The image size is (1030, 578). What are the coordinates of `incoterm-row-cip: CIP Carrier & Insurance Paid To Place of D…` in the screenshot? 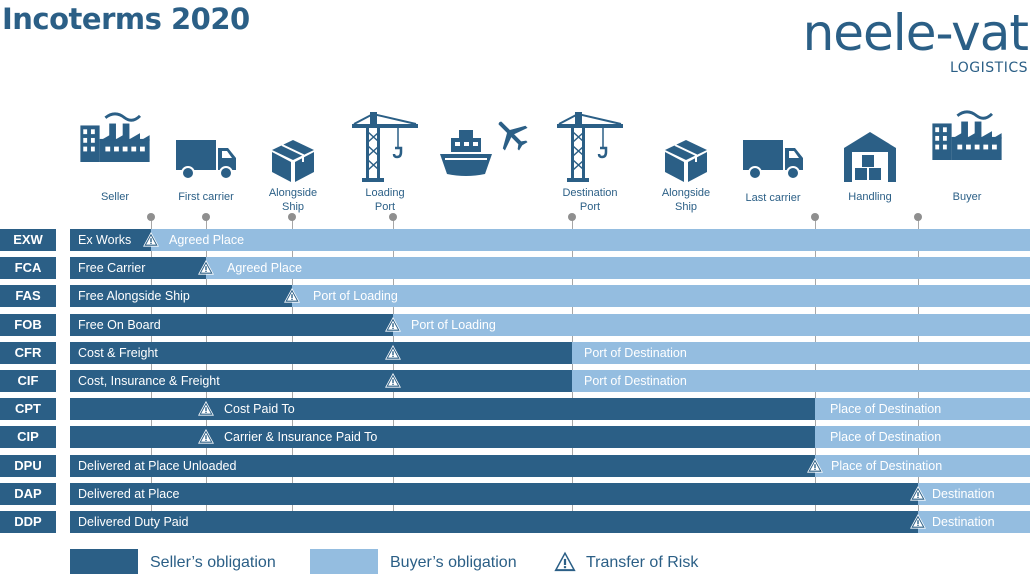 It's located at (515, 437).